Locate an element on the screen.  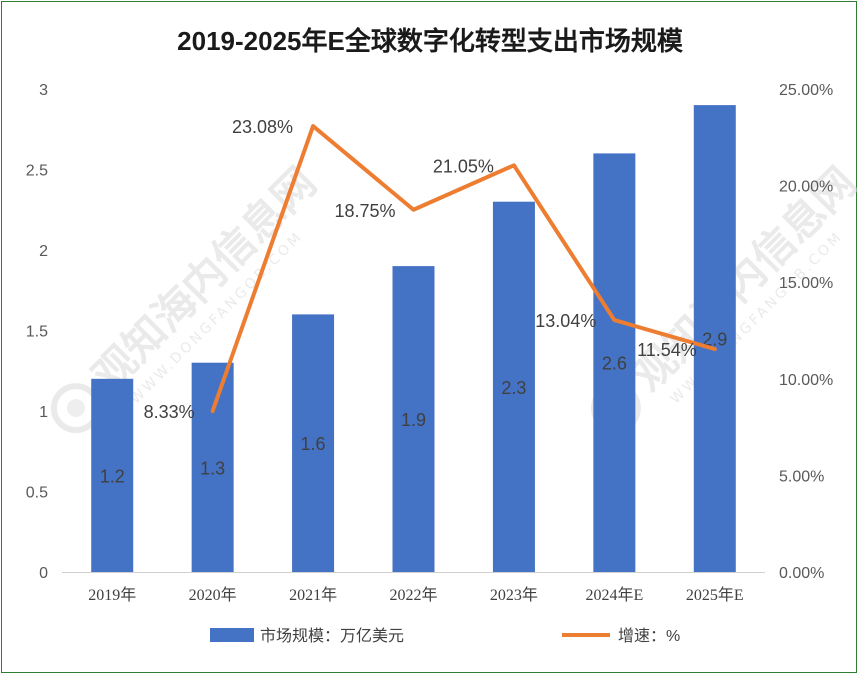
left-tick-label: 1 is located at coordinates (43, 412).